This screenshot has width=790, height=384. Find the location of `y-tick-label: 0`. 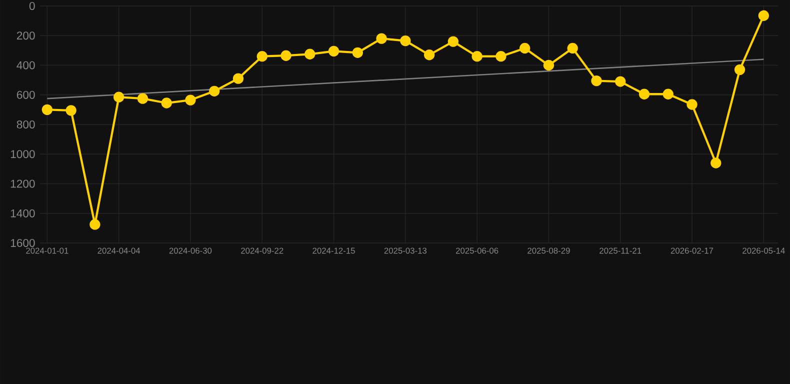

y-tick-label: 0 is located at coordinates (32, 6).